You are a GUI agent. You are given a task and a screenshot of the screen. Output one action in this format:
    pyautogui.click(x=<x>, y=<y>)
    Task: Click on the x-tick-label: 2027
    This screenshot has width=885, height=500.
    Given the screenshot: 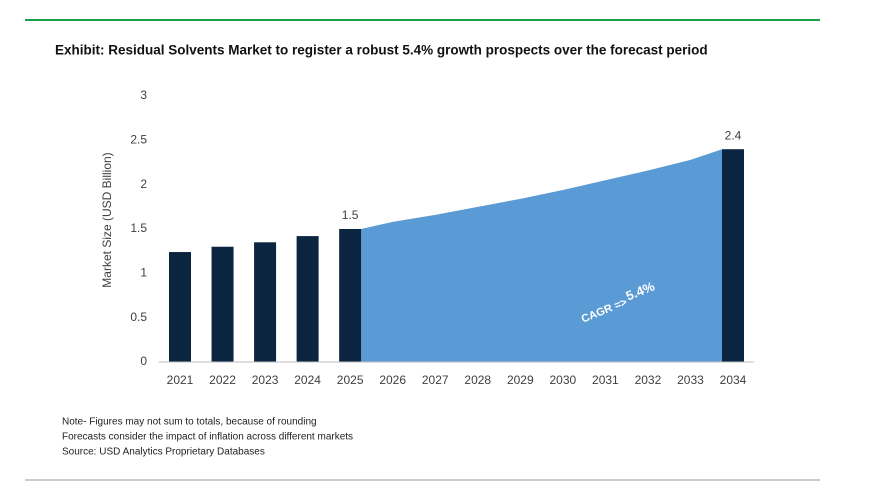 What is the action you would take?
    pyautogui.click(x=435, y=380)
    